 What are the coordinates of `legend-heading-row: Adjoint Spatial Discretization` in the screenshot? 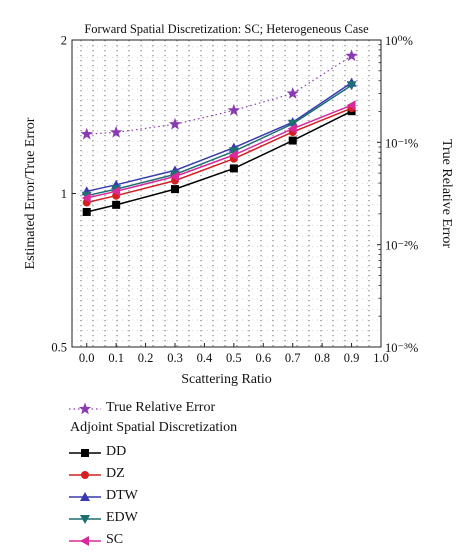 It's located at (228, 431).